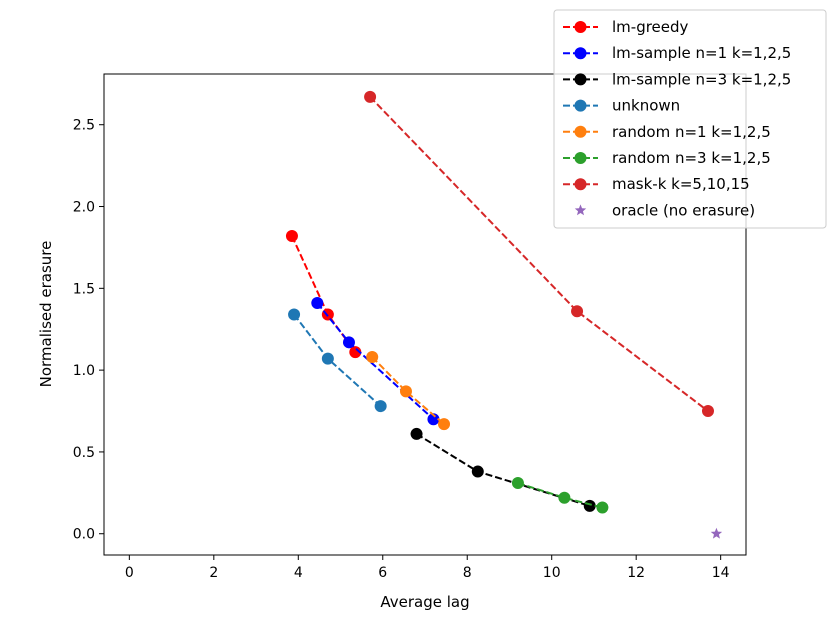 Image resolution: width=830 pixels, height=623 pixels. I want to click on legend-label: lm-greedy, so click(650, 27).